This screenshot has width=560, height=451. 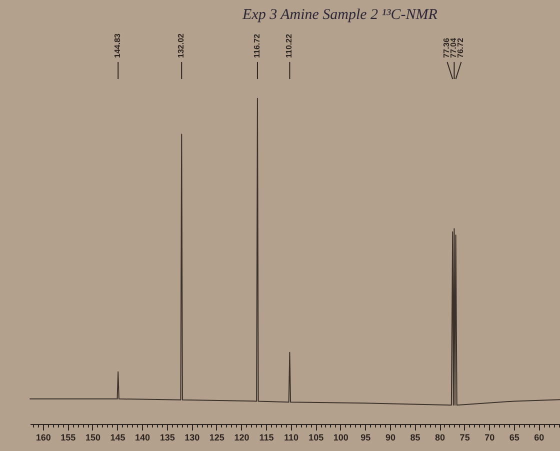 I want to click on x-tick-label: 90, so click(x=390, y=437).